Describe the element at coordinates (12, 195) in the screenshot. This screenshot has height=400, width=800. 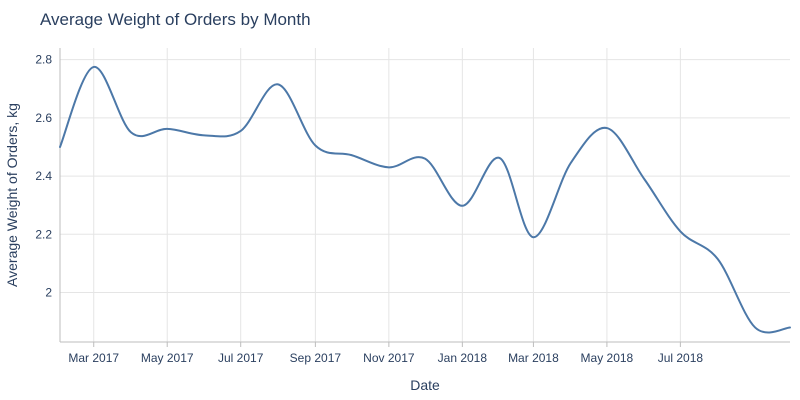
I see `y-axis-title: Average Weight of Orders, kg` at that location.